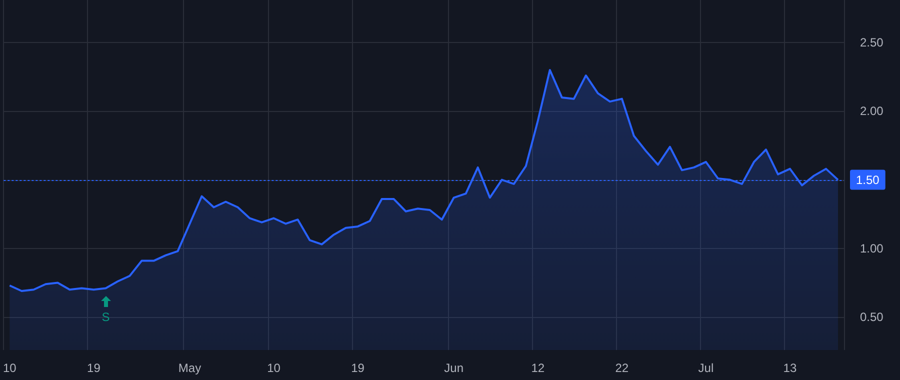  Describe the element at coordinates (190, 368) in the screenshot. I see `x-tick-label: May` at that location.